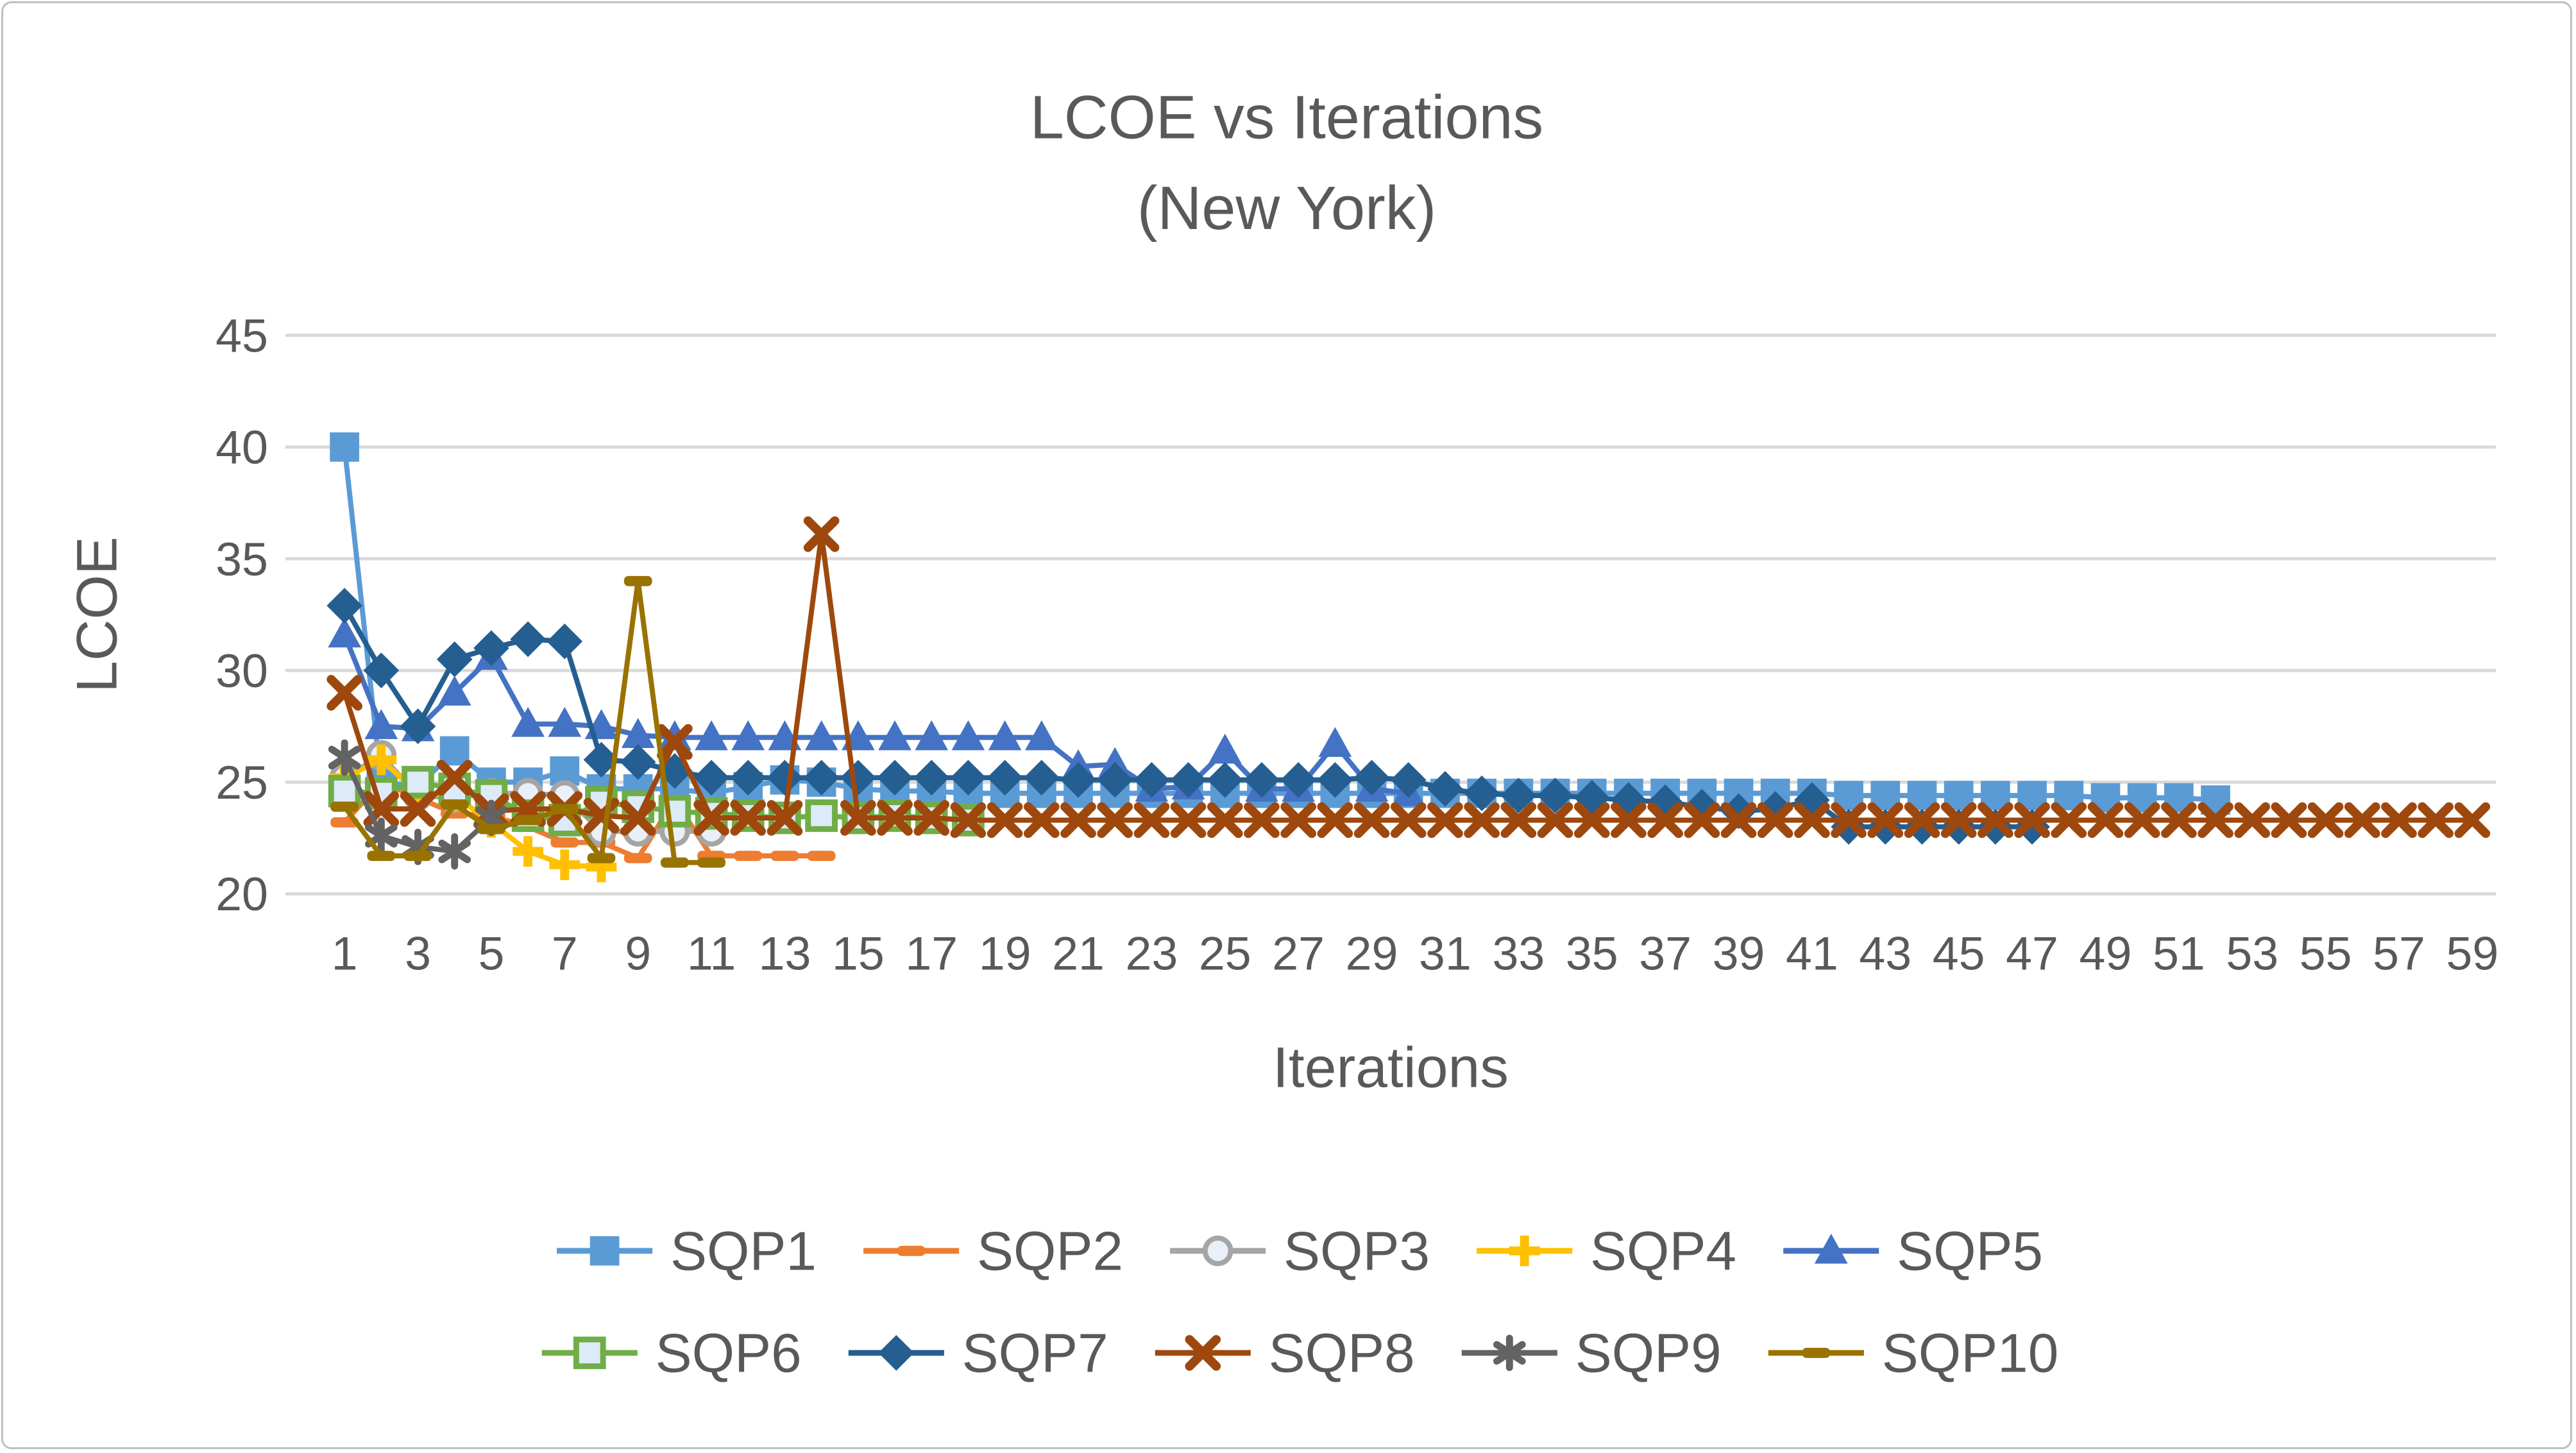 The image size is (2576, 1453). I want to click on legend-label: SQP6, so click(729, 1354).